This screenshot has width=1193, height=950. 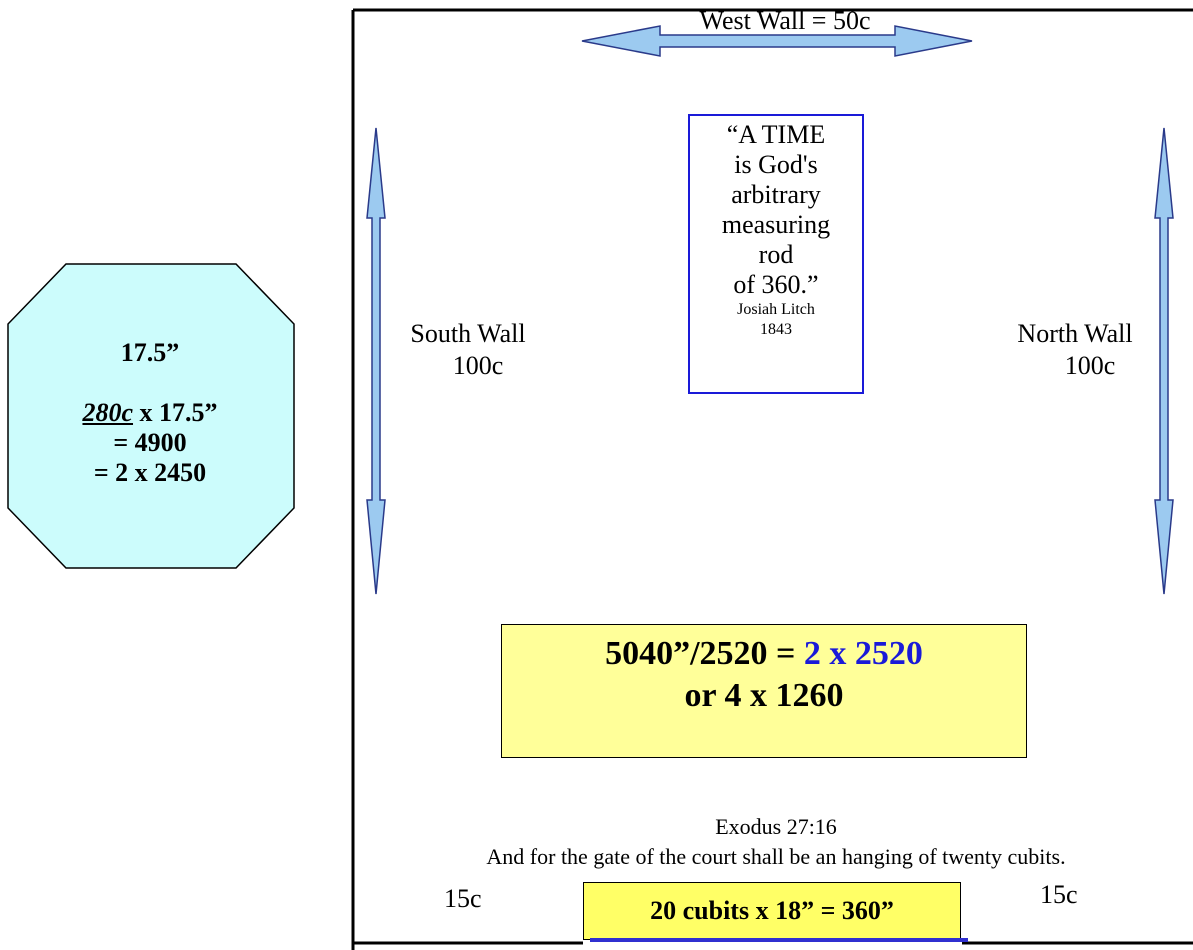 What do you see at coordinates (108, 412) in the screenshot?
I see `octagon-cubits: 280c` at bounding box center [108, 412].